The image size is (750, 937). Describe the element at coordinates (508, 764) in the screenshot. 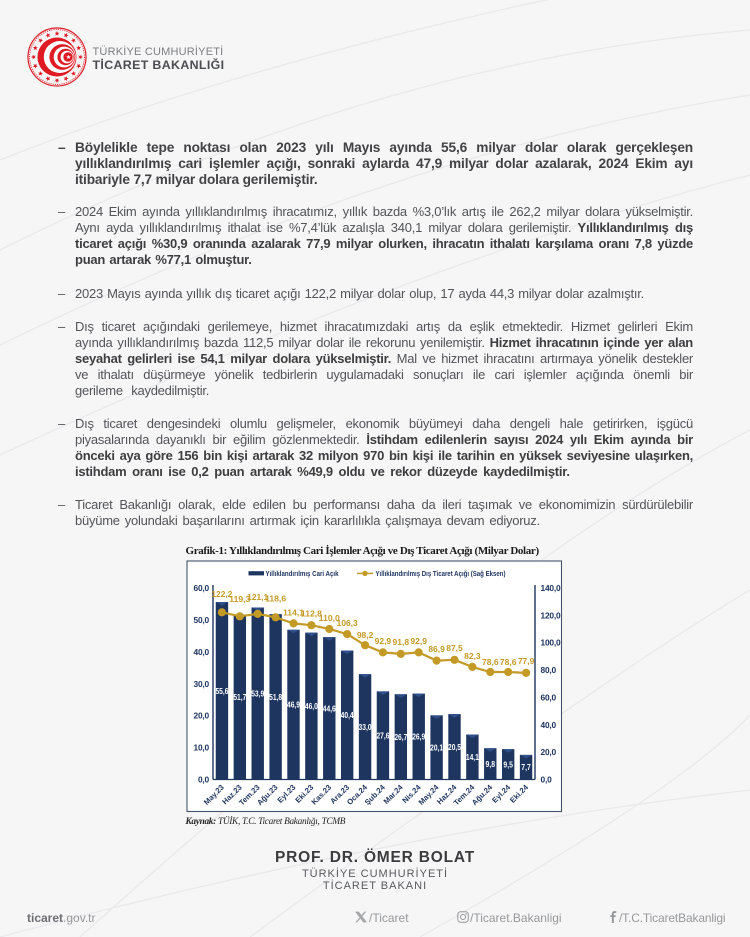

I see `svg-text: 9,5` at that location.